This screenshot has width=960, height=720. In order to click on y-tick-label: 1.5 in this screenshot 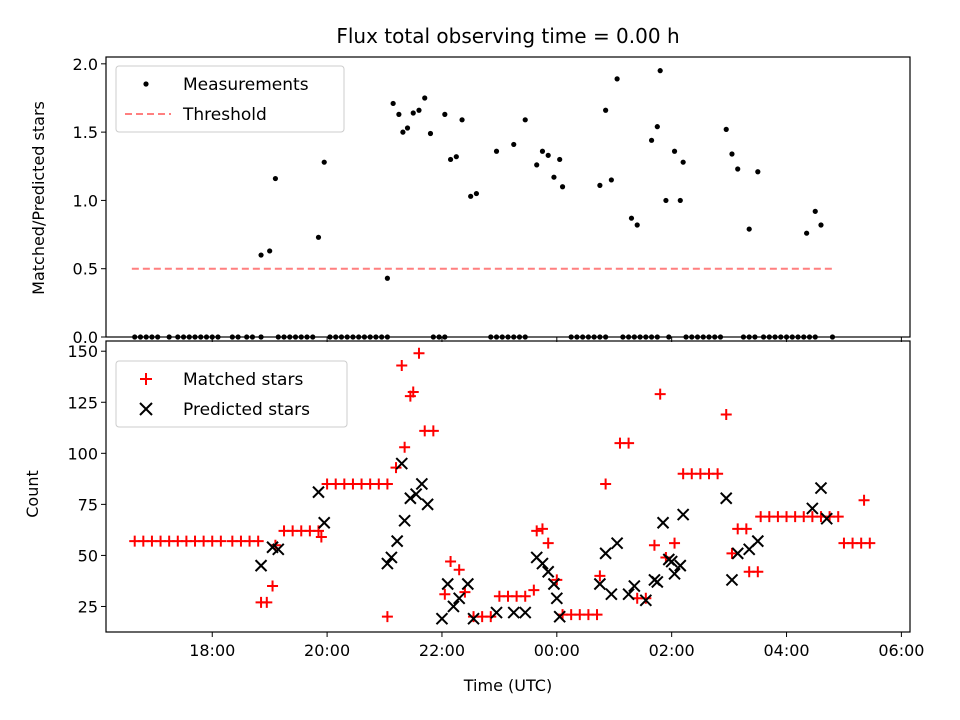, I will do `click(85, 132)`.